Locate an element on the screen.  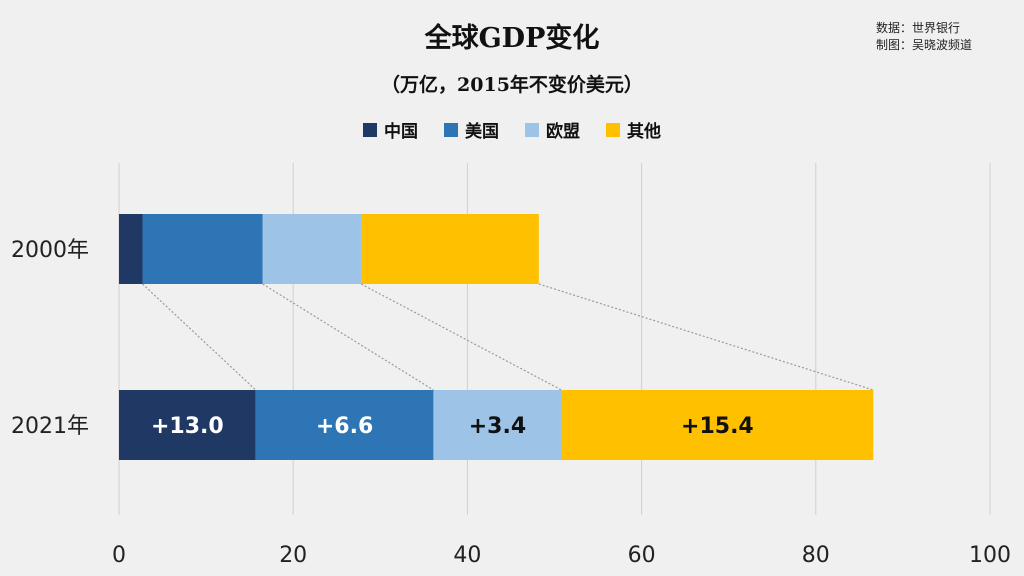
change-label-美国: +6.6 is located at coordinates (344, 426).